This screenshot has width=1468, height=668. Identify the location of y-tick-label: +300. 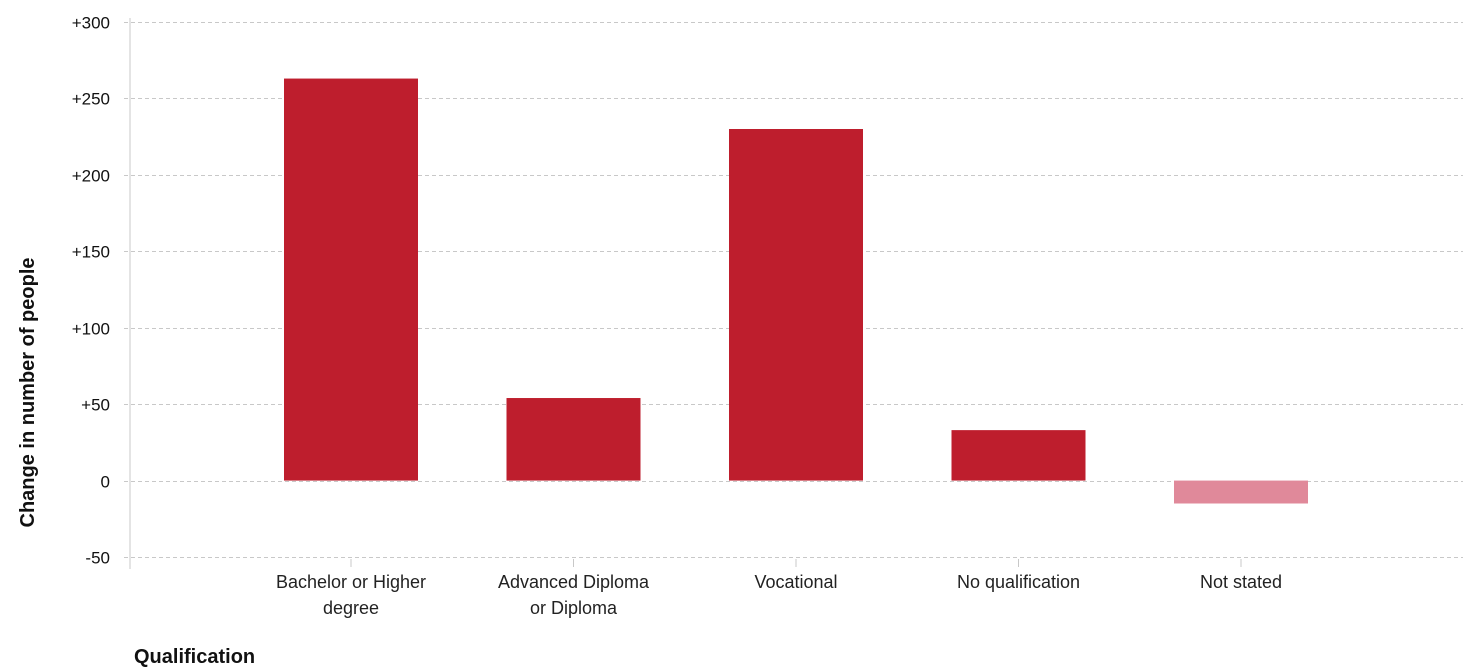
(91, 23).